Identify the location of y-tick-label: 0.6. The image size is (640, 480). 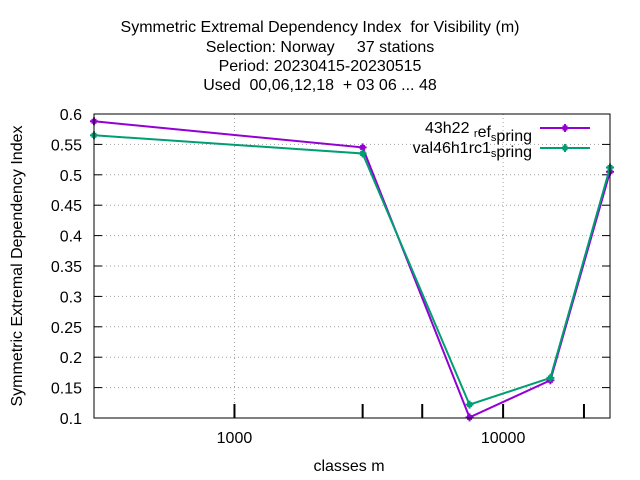
(71, 115).